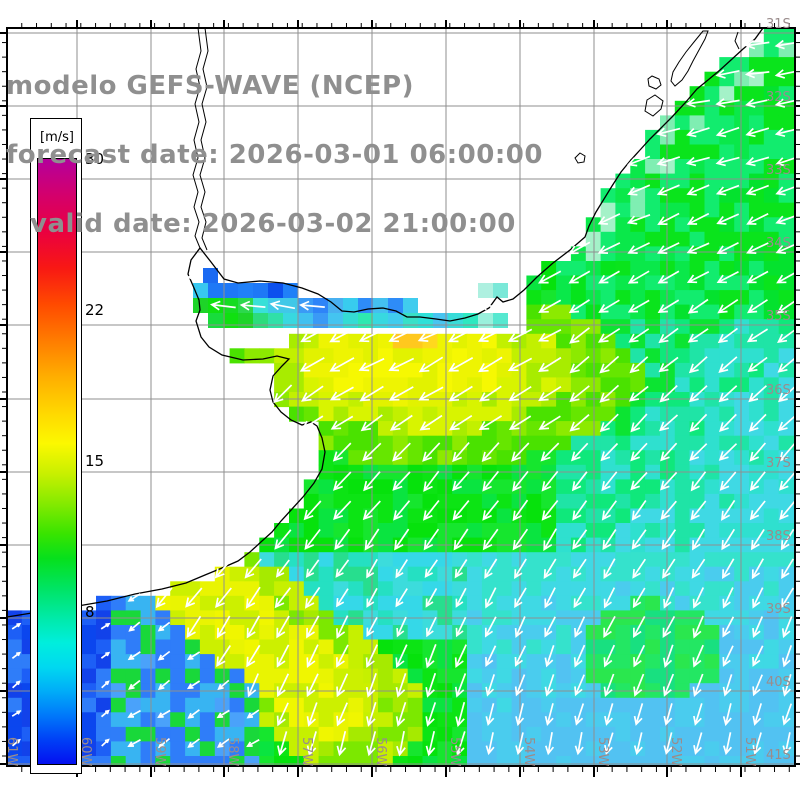 The image size is (800, 800). Describe the element at coordinates (778, 390) in the screenshot. I see `lat-label: 36S` at that location.